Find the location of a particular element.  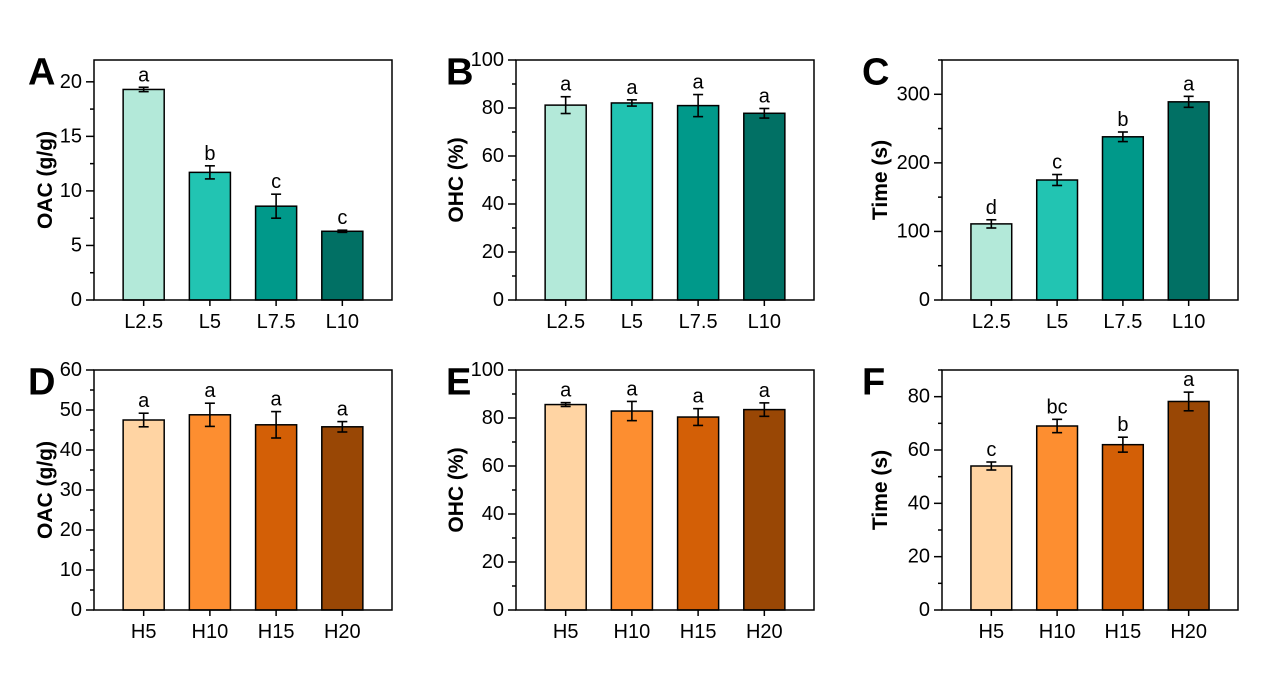

panel-e: E OHC (%) a H5 a H10 a H15 a H20 0 20 40 60 80 100 is located at coordinates (630, 501).